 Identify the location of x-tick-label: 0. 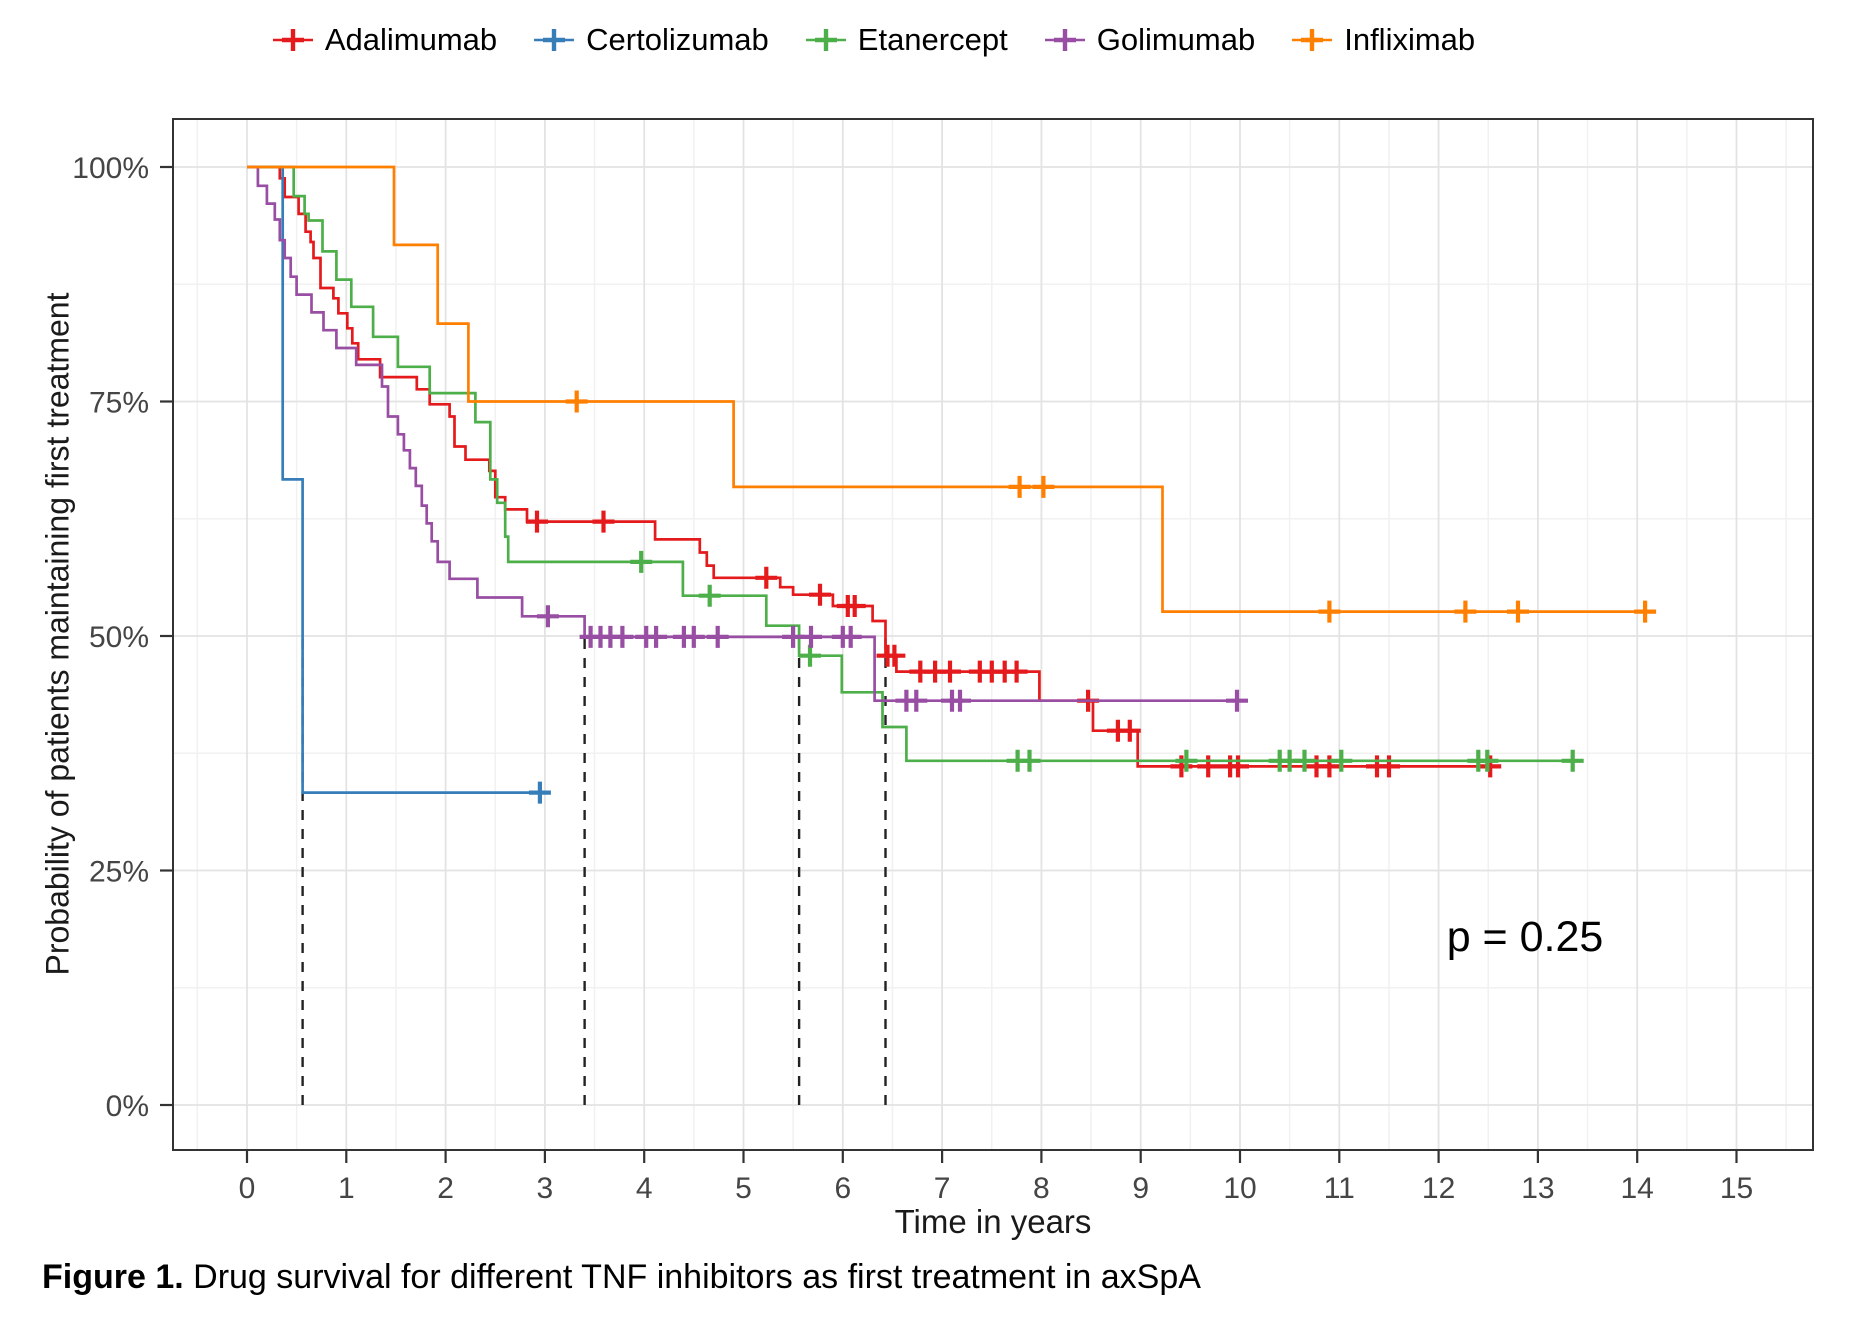
(247, 1188).